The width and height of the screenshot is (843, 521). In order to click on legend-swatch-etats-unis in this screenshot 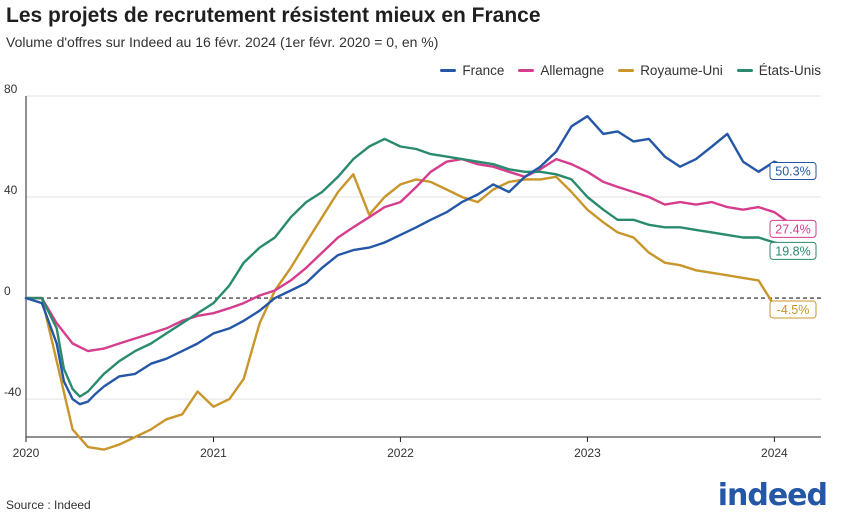, I will do `click(744, 70)`.